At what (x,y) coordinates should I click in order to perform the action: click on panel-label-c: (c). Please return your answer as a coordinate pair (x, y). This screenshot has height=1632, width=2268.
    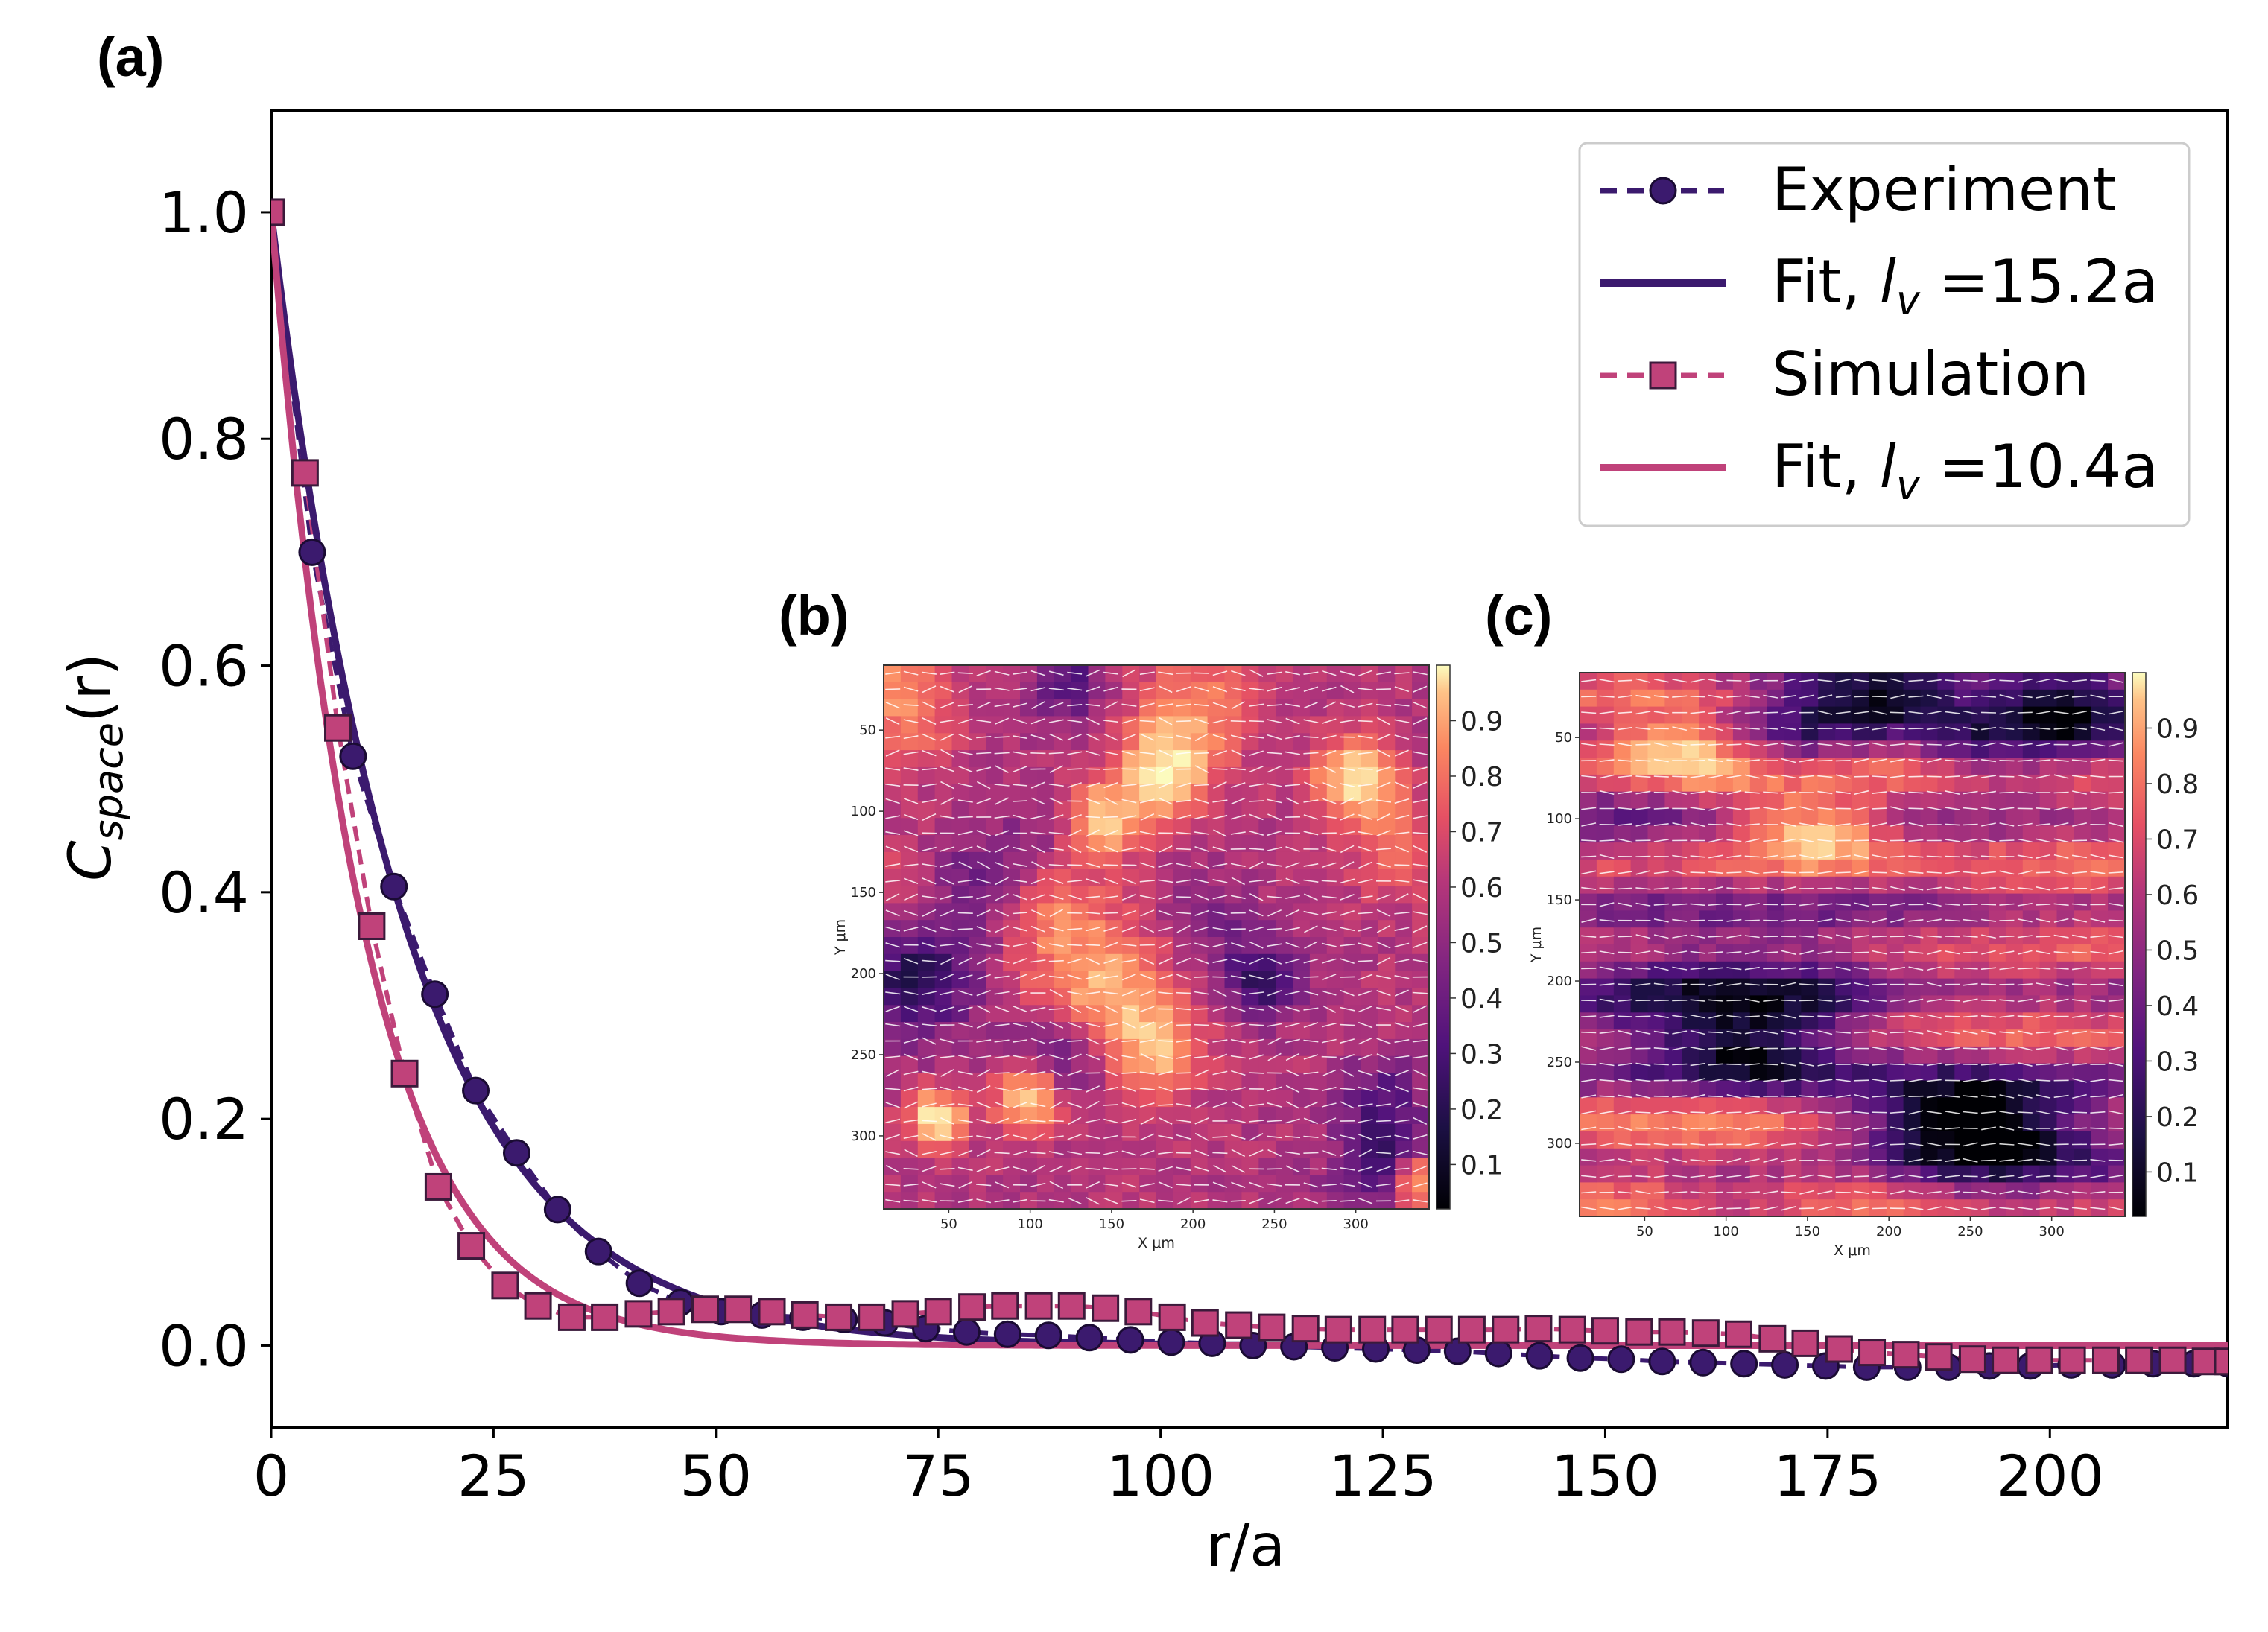
    Looking at the image, I should click on (1519, 616).